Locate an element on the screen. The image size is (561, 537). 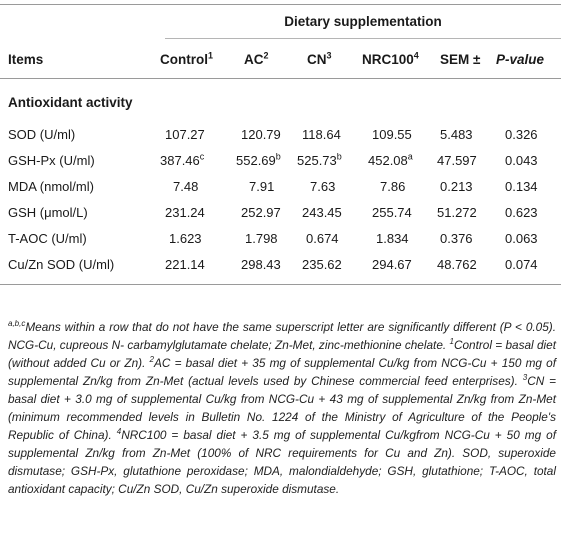
bottom-rule is located at coordinates (280, 284).